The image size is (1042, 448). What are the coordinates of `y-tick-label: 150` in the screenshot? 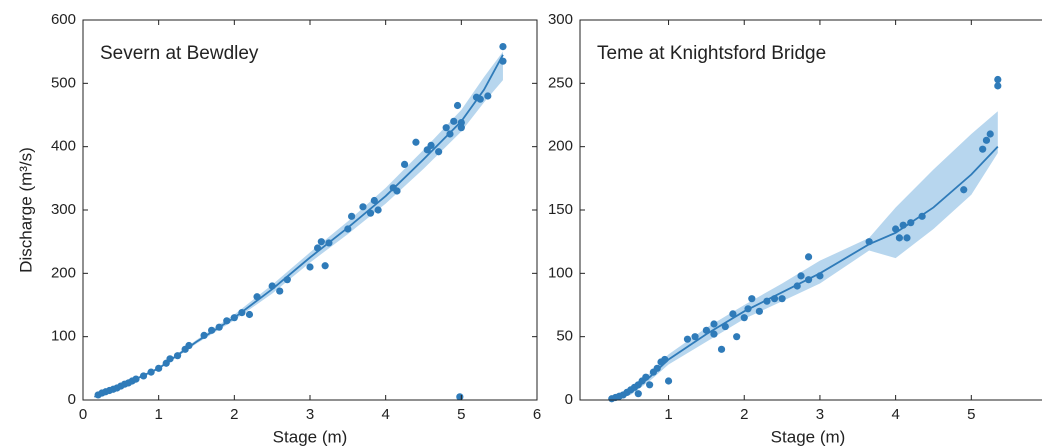 It's located at (560, 209).